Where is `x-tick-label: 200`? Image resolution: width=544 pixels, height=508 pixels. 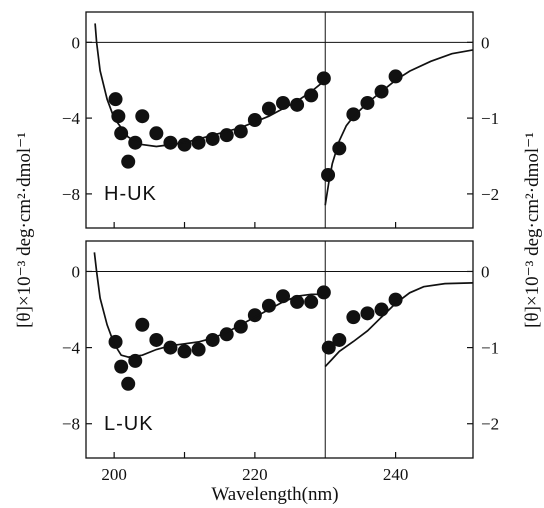
x-tick-label: 200 is located at coordinates (114, 474).